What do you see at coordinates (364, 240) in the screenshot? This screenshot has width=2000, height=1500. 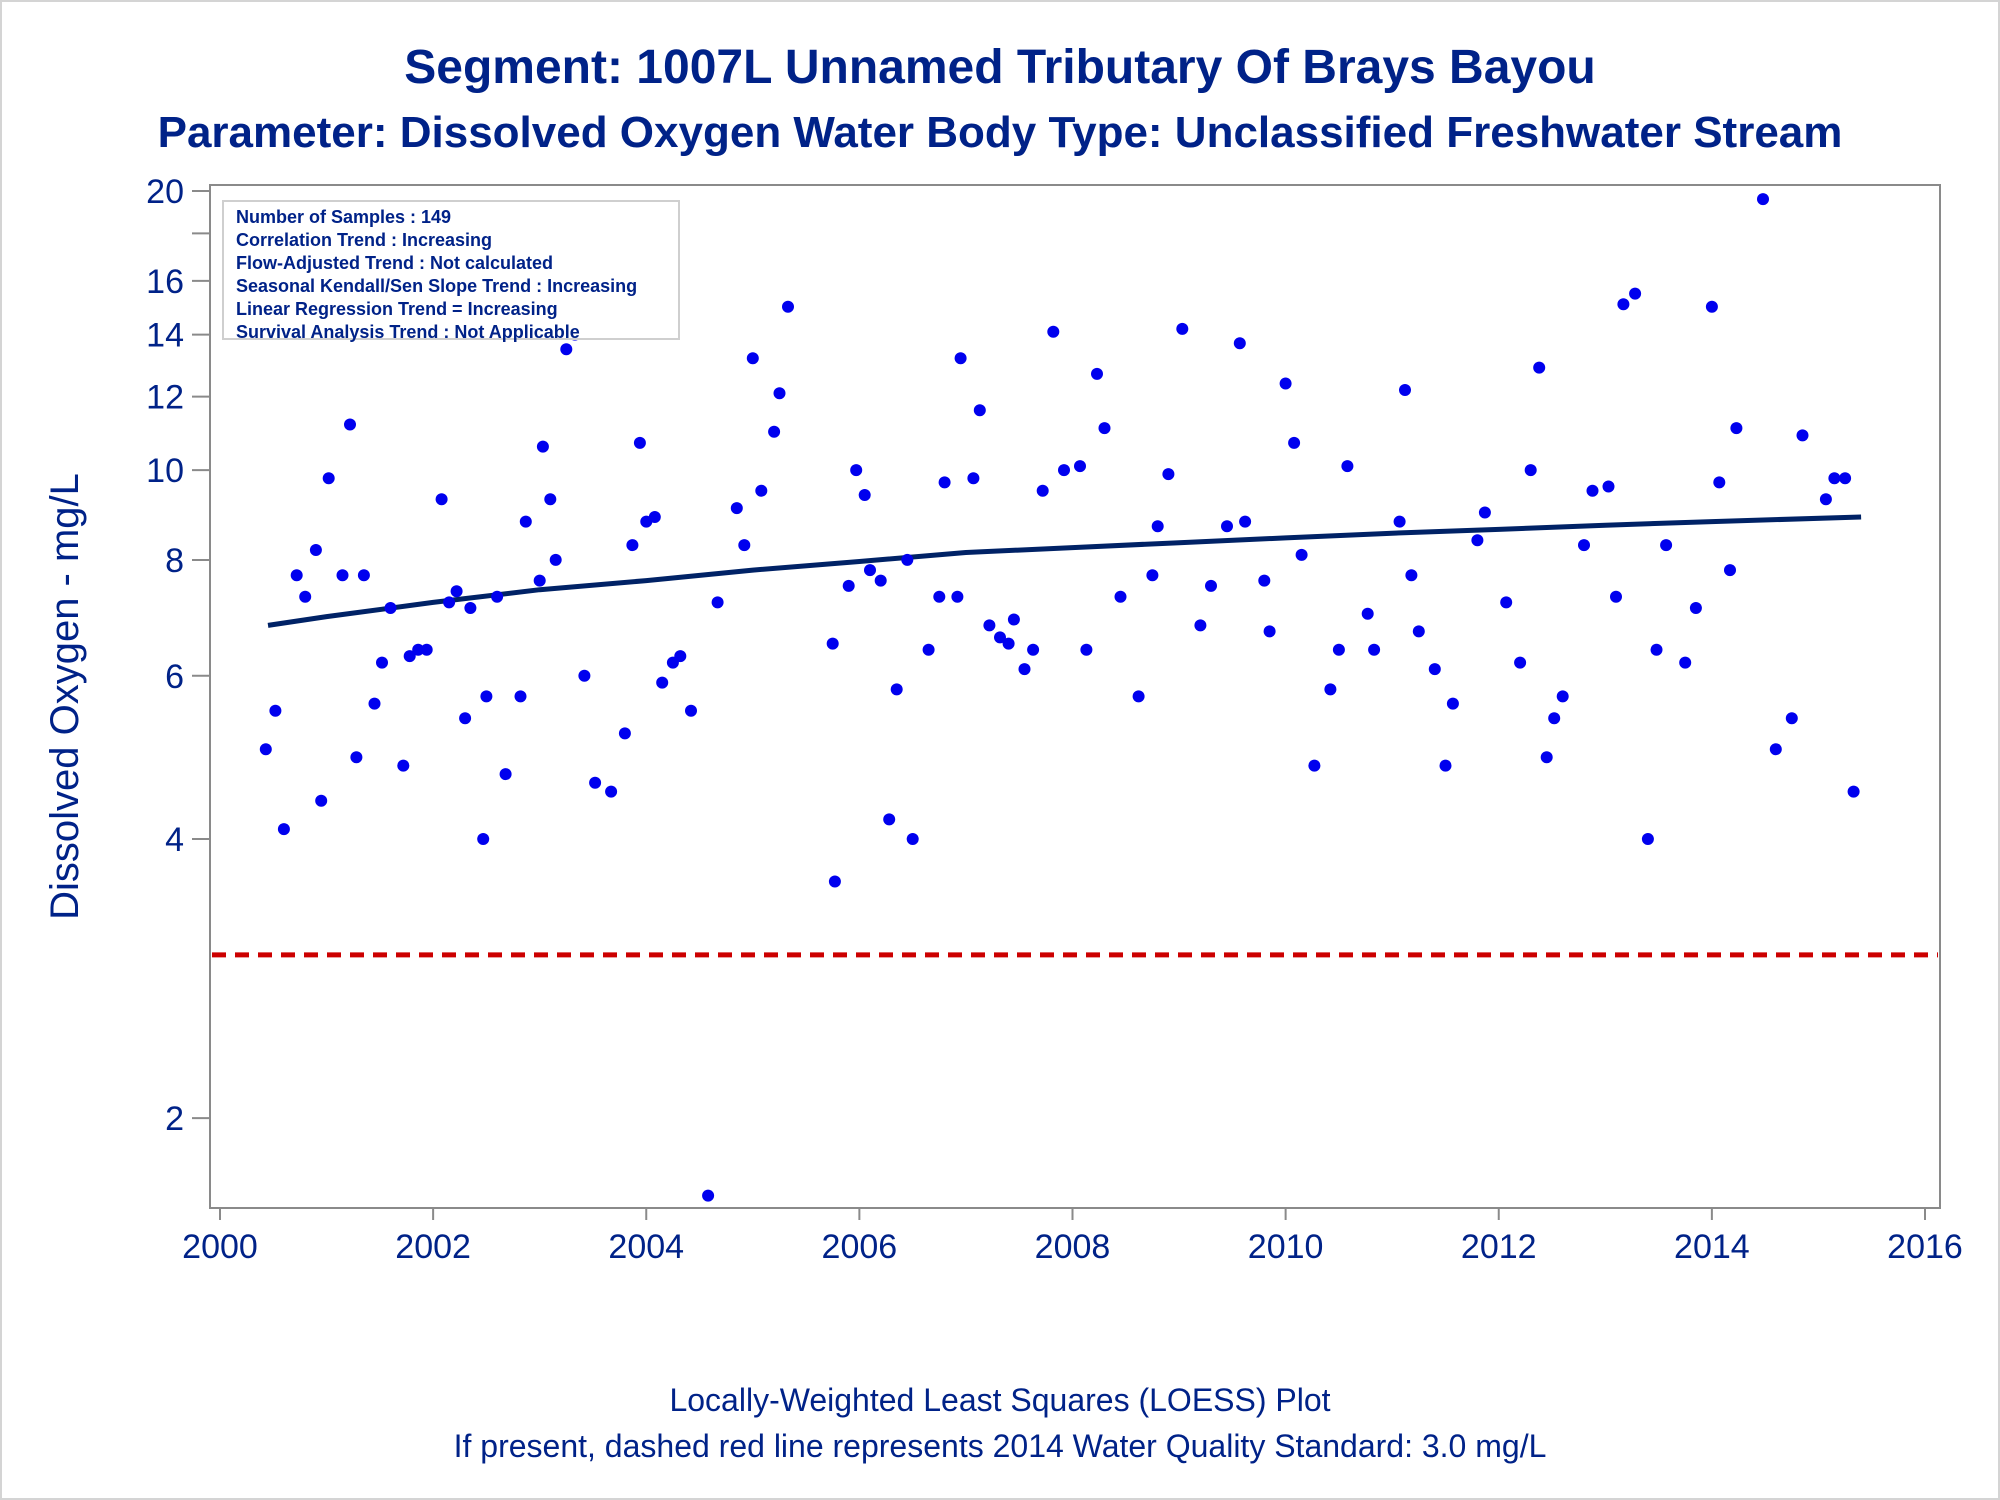 I see `info-line: Correlation Trend : Increasing` at bounding box center [364, 240].